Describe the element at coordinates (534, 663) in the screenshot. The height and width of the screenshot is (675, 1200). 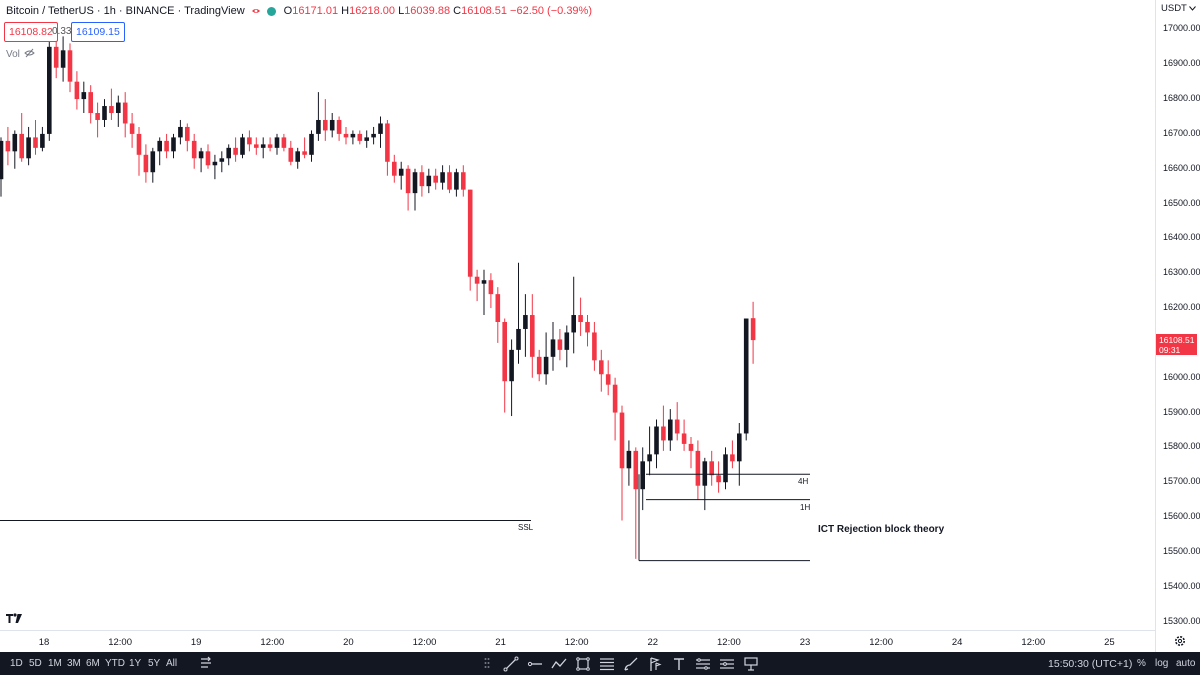
I see `horizontal-ray-icon` at that location.